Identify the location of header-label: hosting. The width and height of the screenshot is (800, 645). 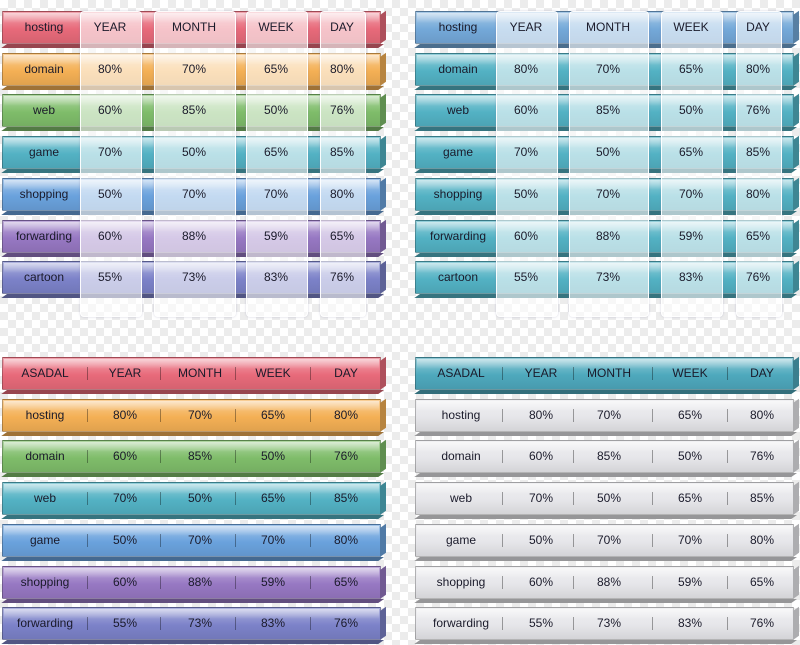
(458, 27).